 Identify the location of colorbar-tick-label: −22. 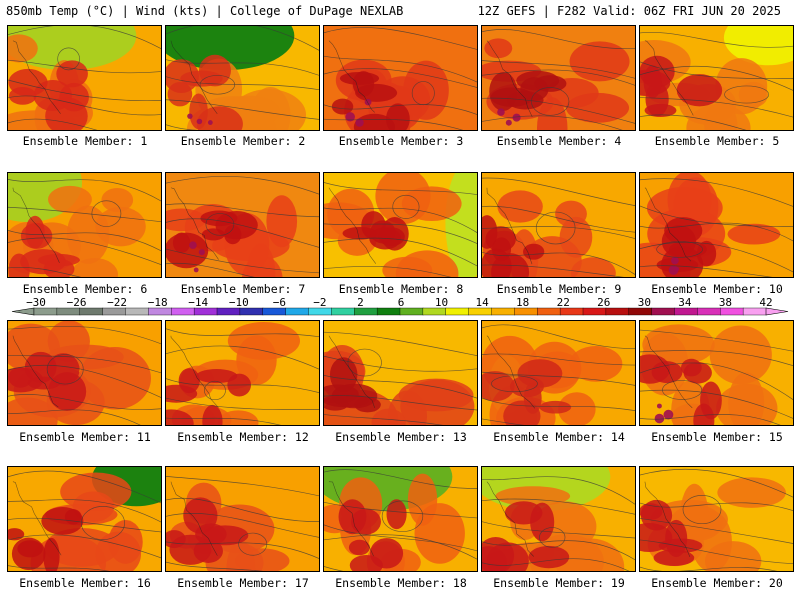
(117, 302).